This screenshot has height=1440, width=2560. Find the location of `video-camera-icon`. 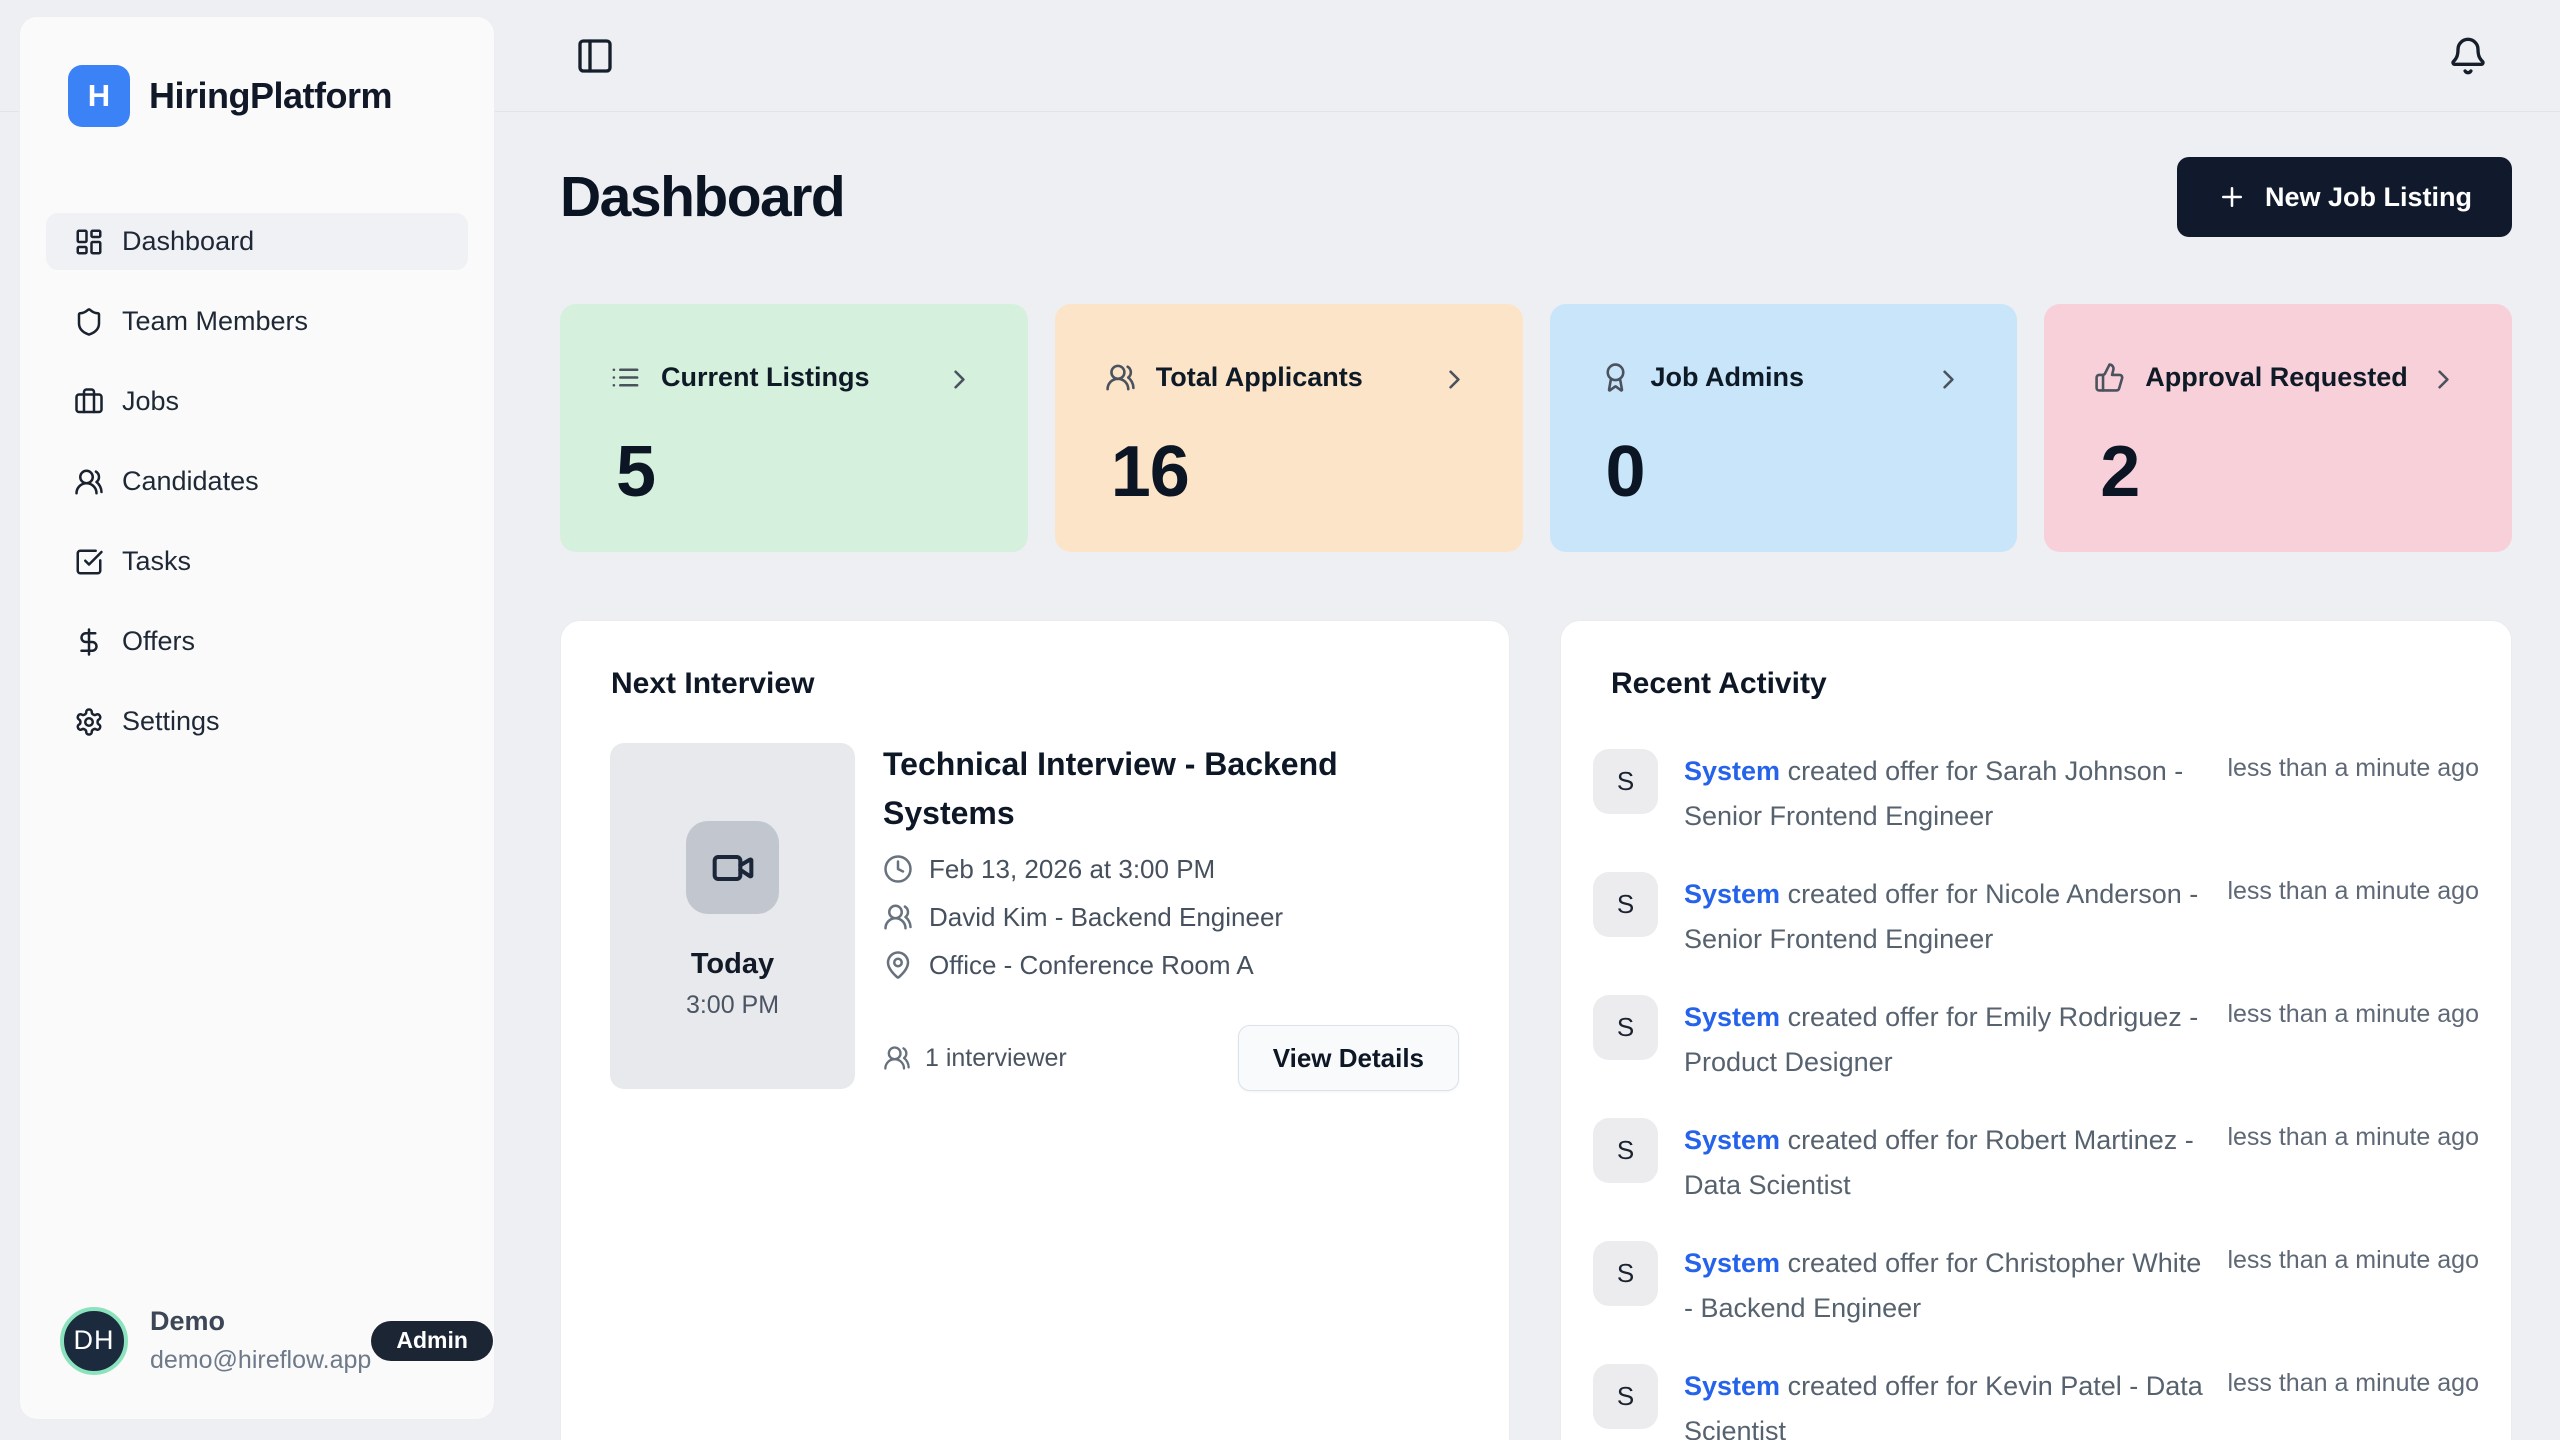

video-camera-icon is located at coordinates (733, 868).